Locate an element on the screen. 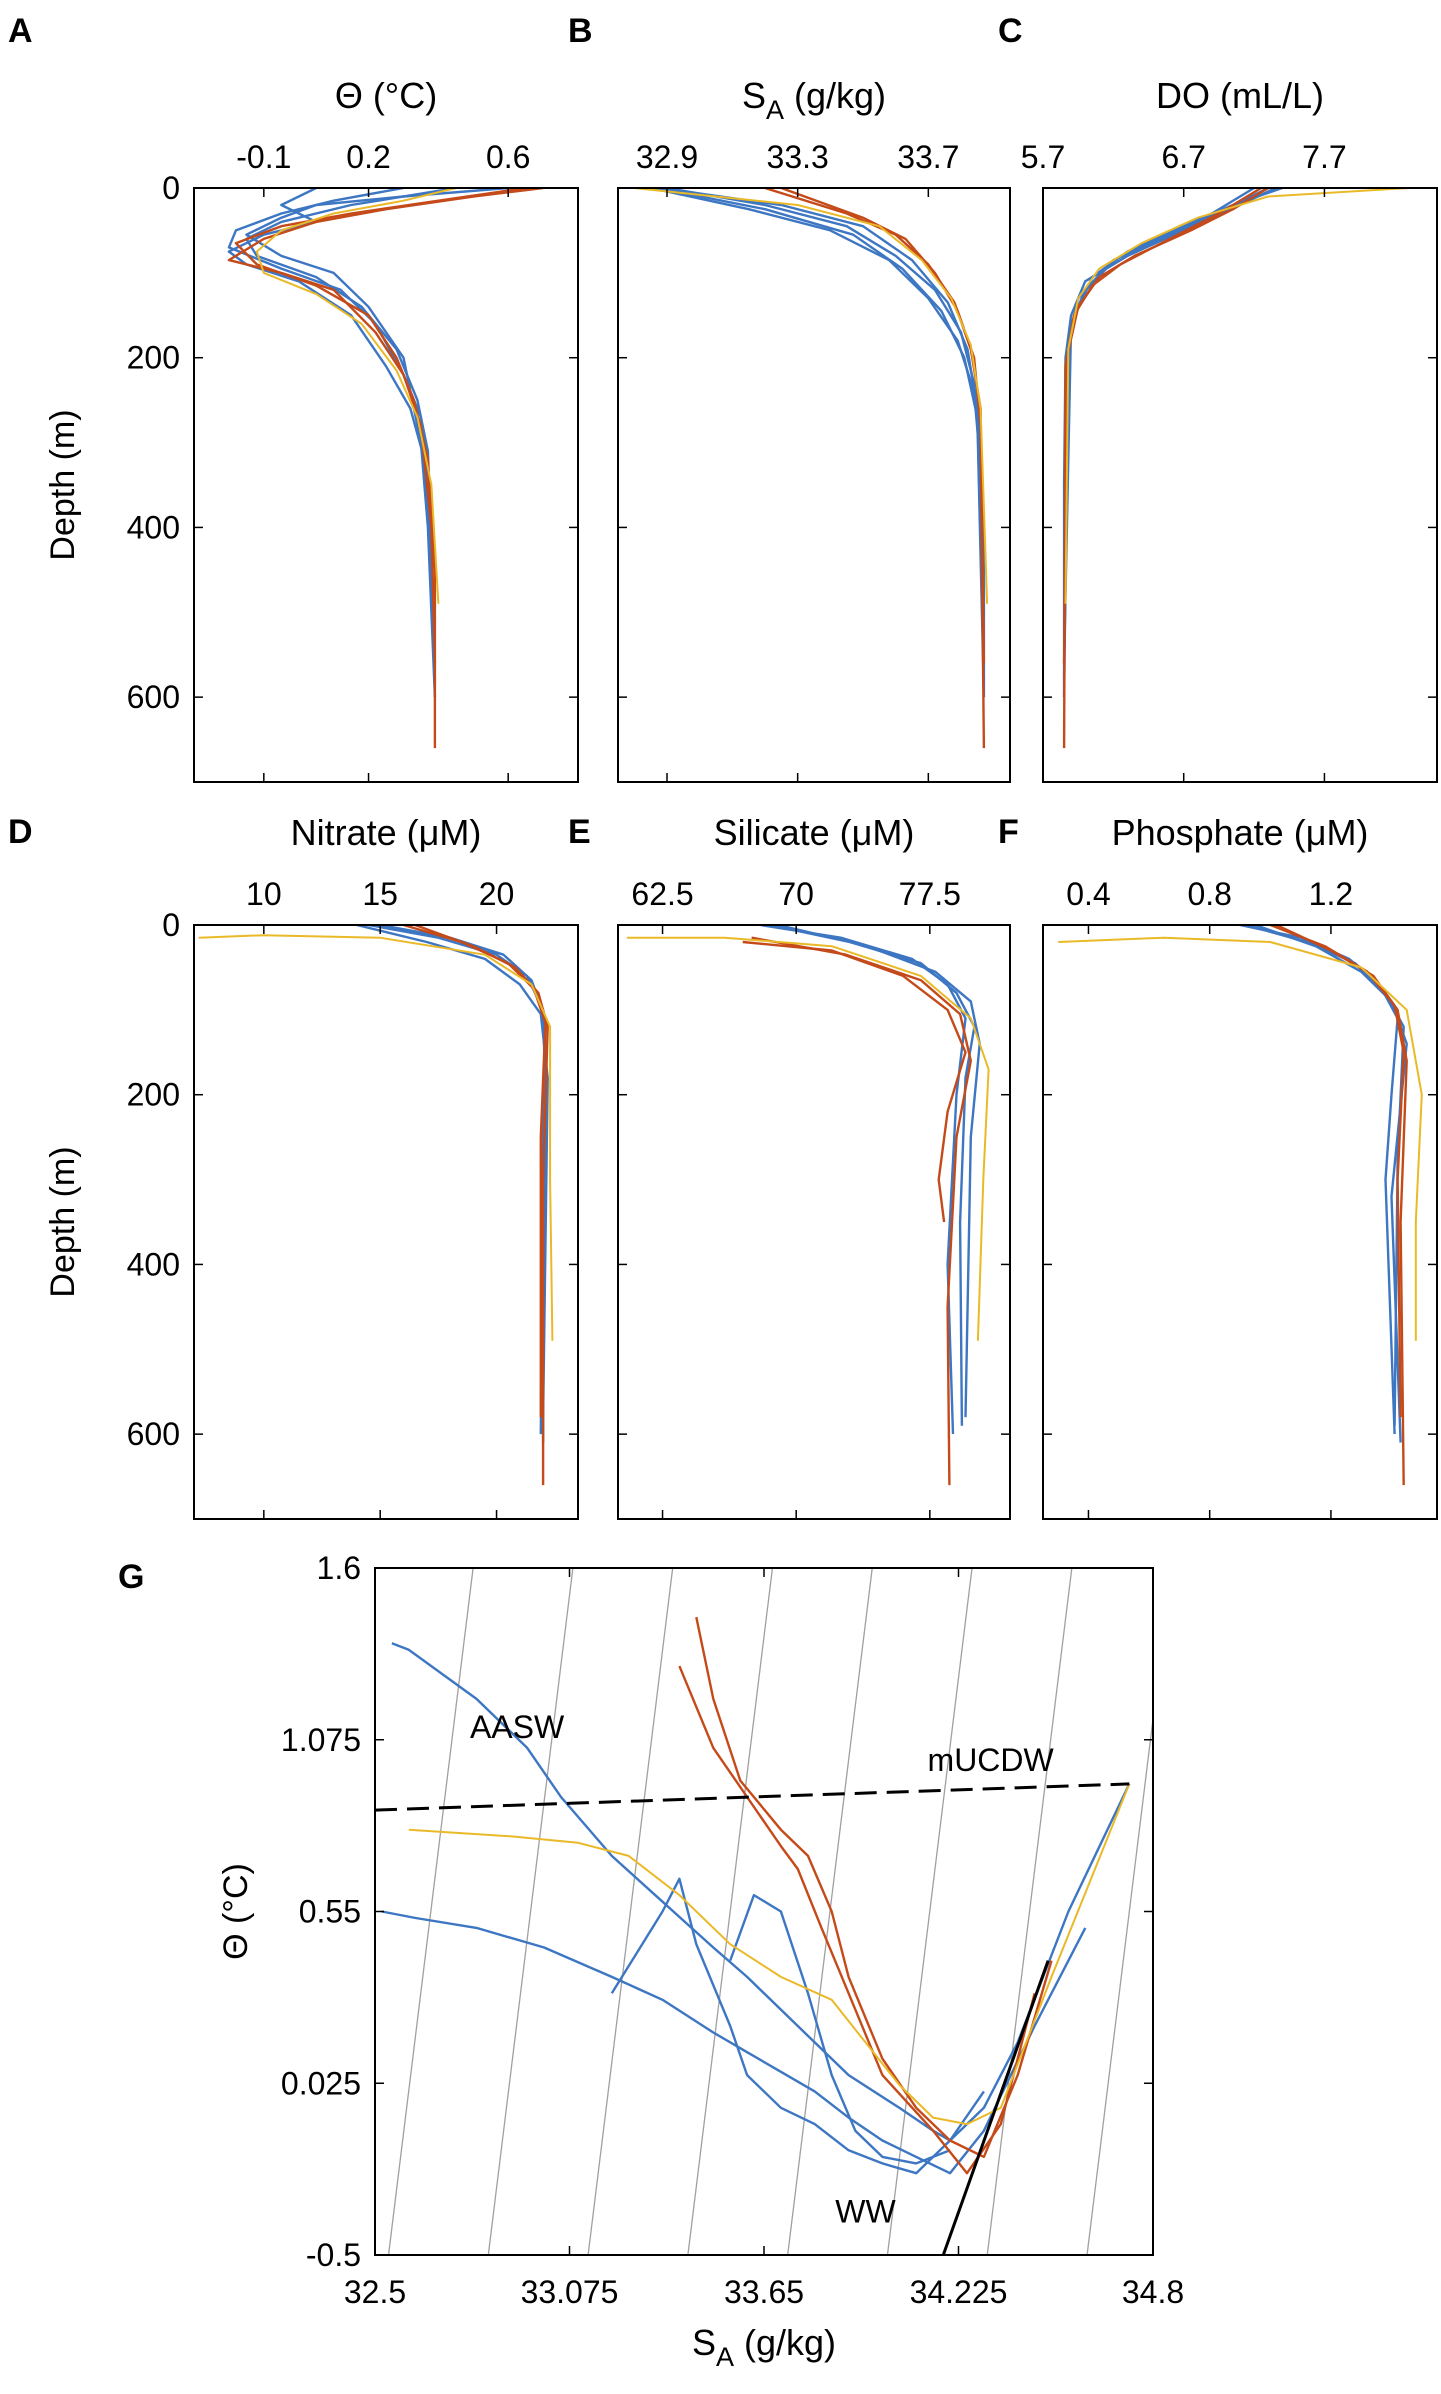  panel-letter-f: F is located at coordinates (1008, 832).